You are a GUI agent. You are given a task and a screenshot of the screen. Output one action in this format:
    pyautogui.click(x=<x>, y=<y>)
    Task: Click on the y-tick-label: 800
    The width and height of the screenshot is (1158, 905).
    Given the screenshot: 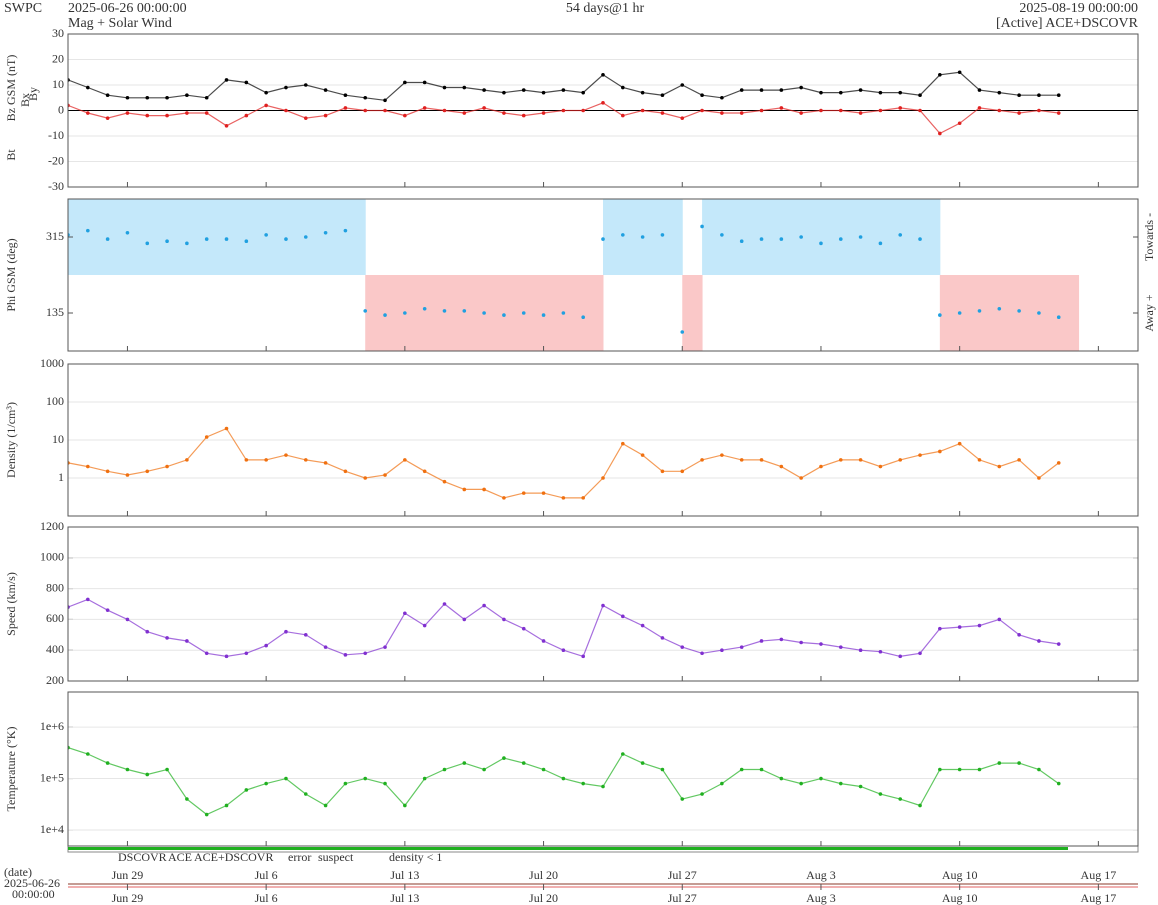 What is the action you would take?
    pyautogui.click(x=55, y=587)
    